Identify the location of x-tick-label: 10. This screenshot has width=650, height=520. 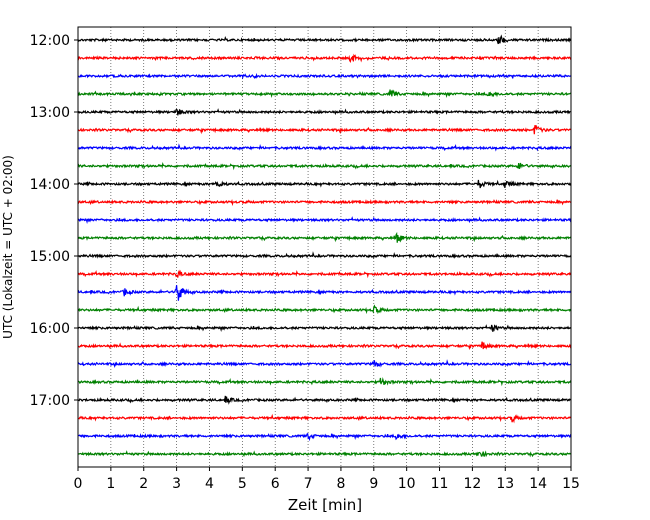
(407, 484).